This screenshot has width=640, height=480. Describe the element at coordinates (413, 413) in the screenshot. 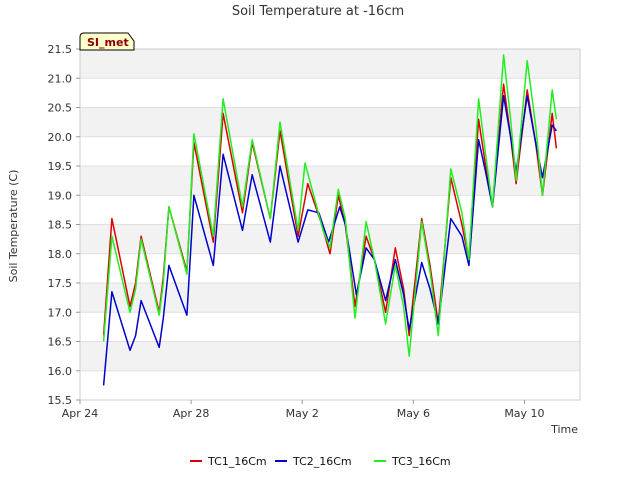

I see `x-tick-label: May 6` at that location.